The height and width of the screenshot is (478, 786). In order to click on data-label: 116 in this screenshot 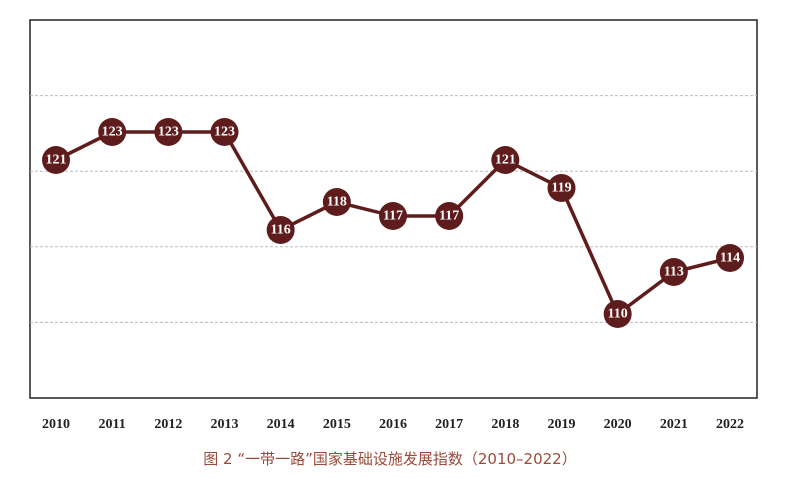, I will do `click(281, 230)`.